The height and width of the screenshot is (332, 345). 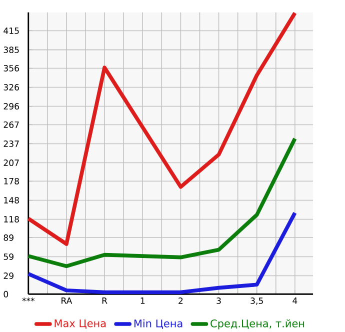 What do you see at coordinates (11, 87) in the screenshot?
I see `y-tick-label: 326` at bounding box center [11, 87].